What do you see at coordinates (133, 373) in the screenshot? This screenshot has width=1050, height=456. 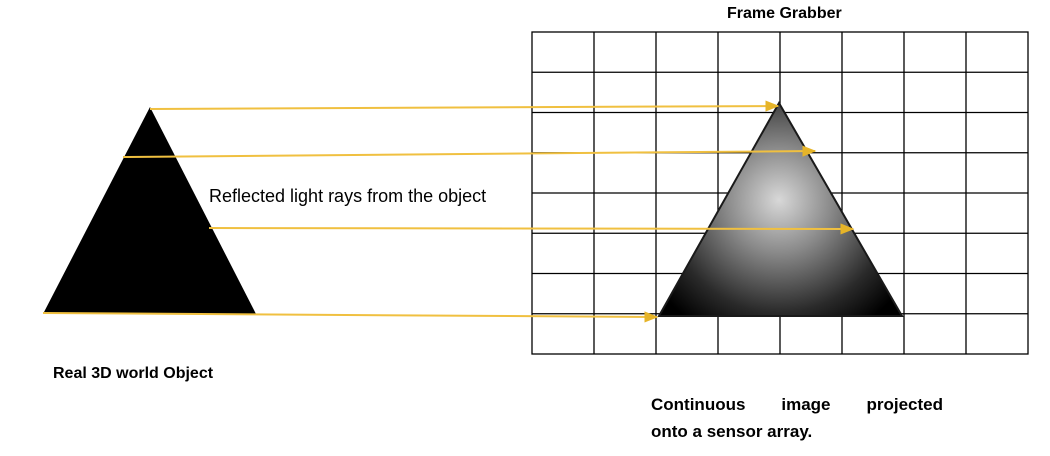 I see `real-object-label: Real 3D world Object` at bounding box center [133, 373].